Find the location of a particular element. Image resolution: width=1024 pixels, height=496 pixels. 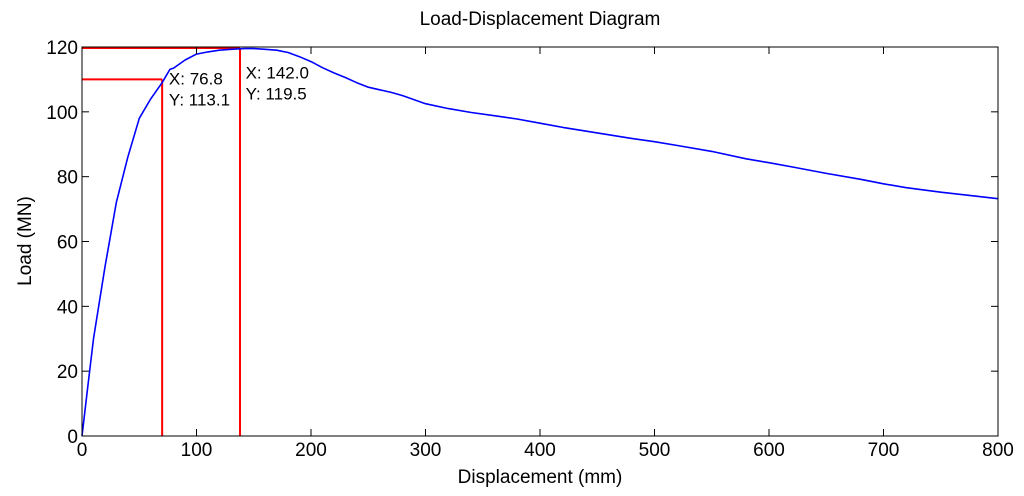

reference-lines is located at coordinates (162, 241).